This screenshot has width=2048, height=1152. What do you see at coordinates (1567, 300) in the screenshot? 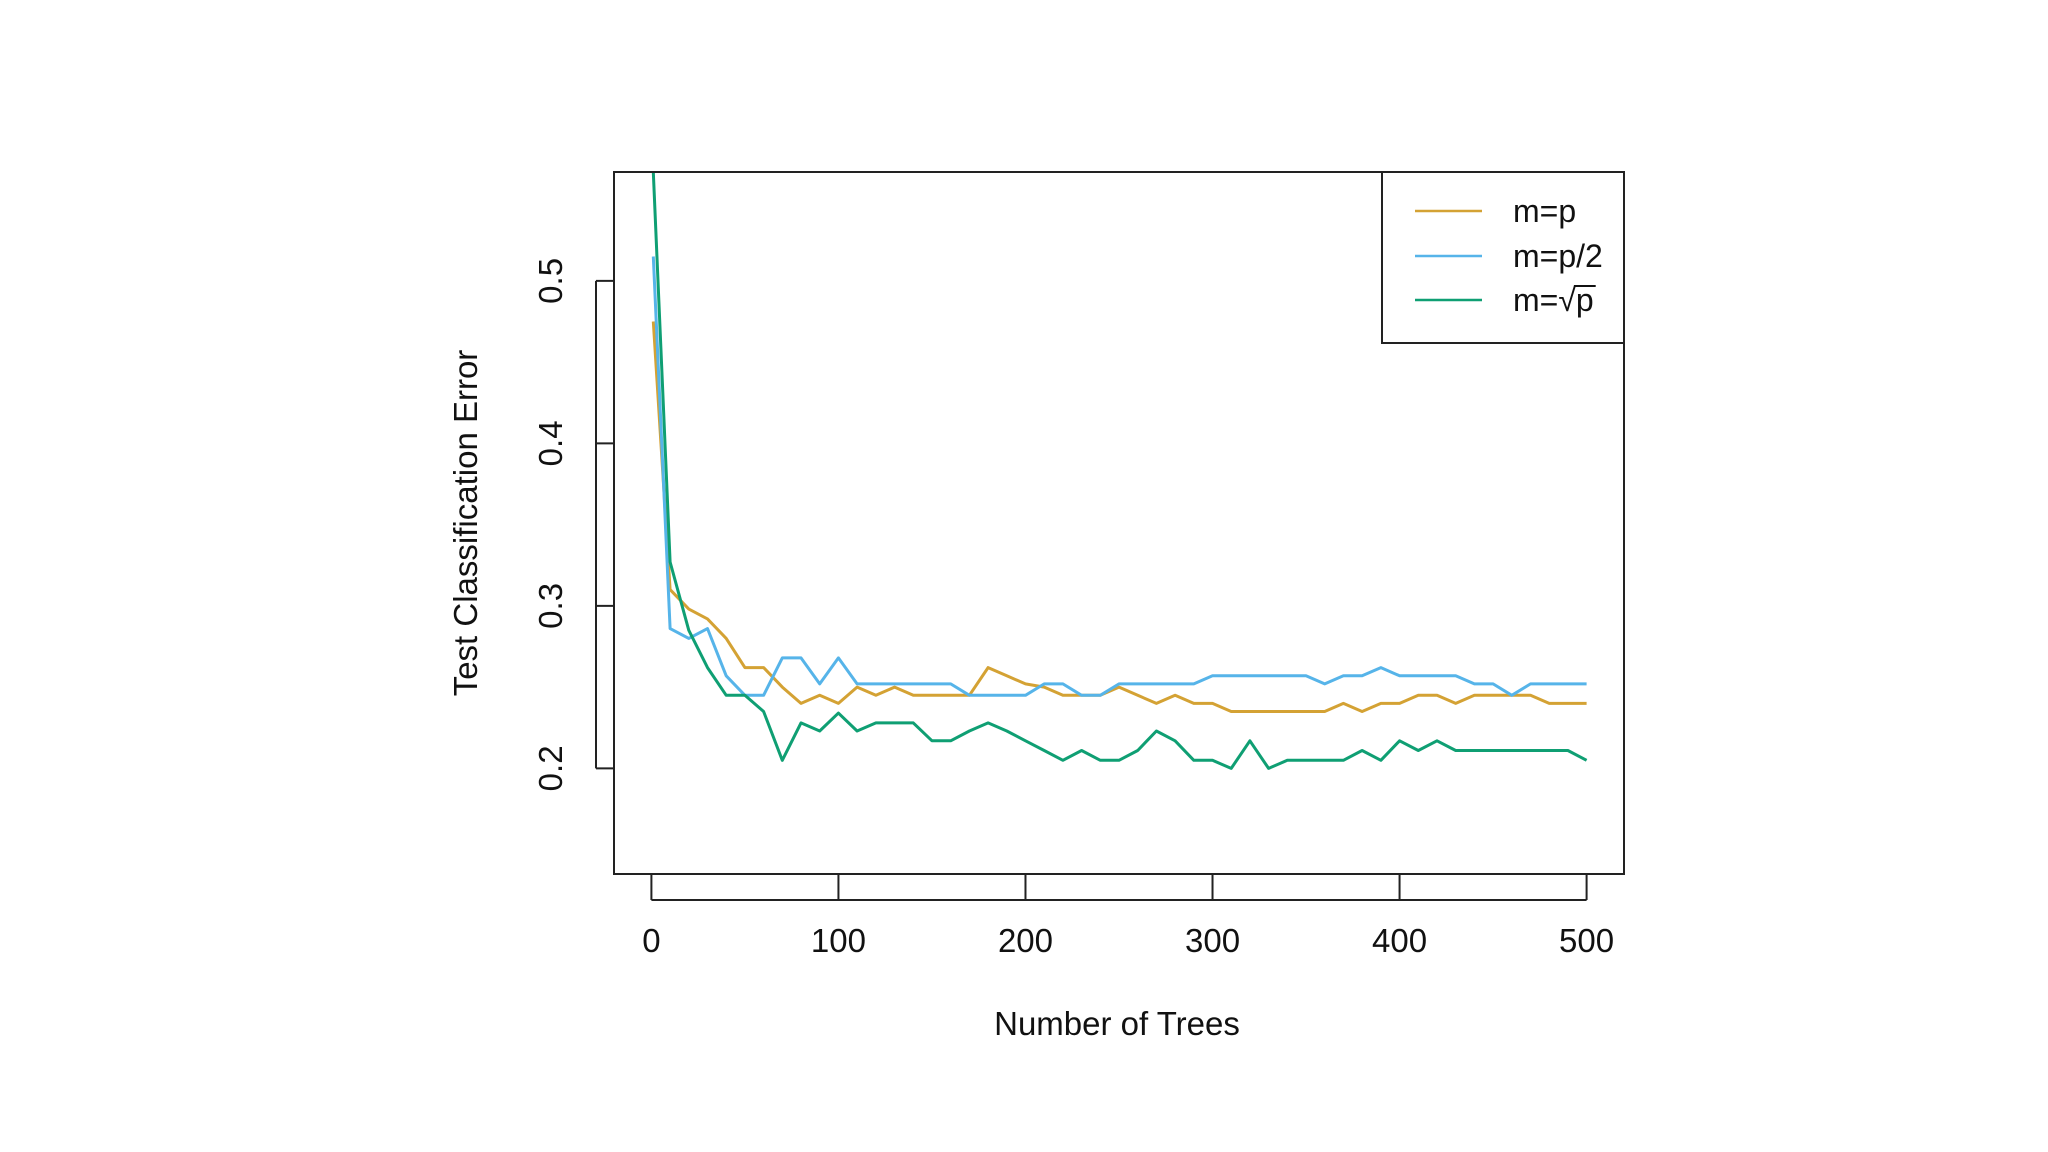
I see `legend-sqrt-sign: √` at bounding box center [1567, 300].